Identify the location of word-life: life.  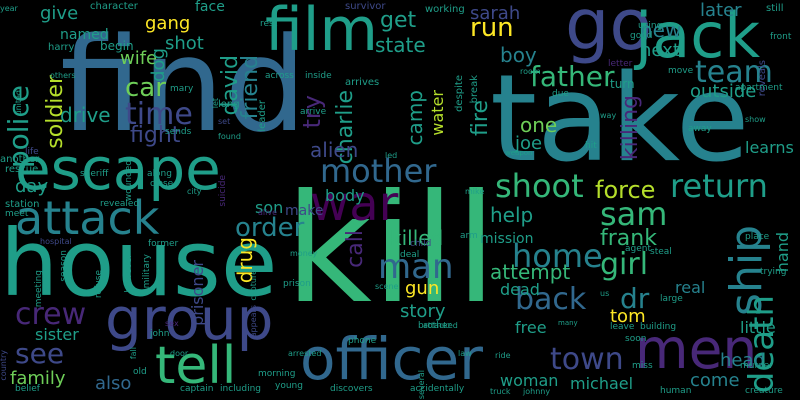
(32, 152).